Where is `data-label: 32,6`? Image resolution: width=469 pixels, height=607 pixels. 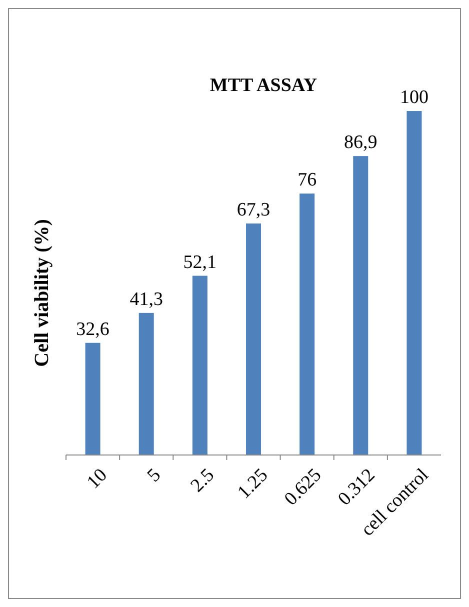
data-label: 32,6 is located at coordinates (93, 329).